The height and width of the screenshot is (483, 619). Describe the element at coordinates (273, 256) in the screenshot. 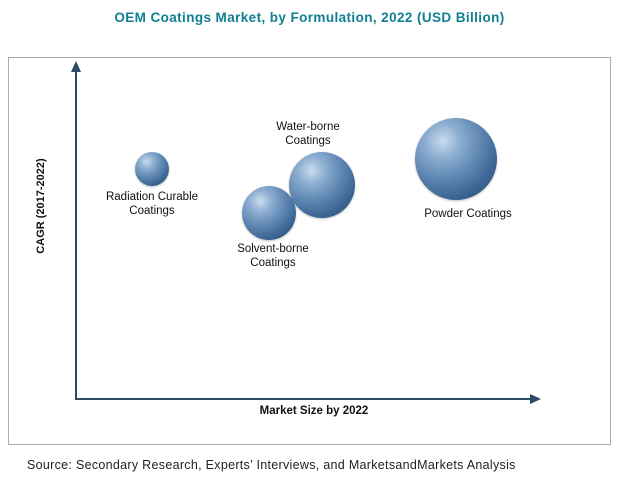

I see `bubble-label-solvent-borne-coatings: Solvent-borne Coatings` at that location.